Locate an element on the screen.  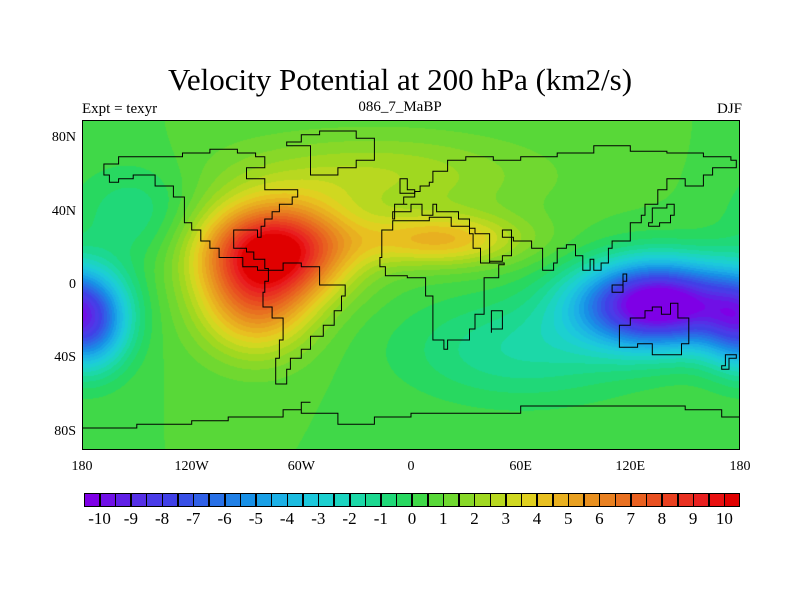
borneo-coast is located at coordinates (619, 283).